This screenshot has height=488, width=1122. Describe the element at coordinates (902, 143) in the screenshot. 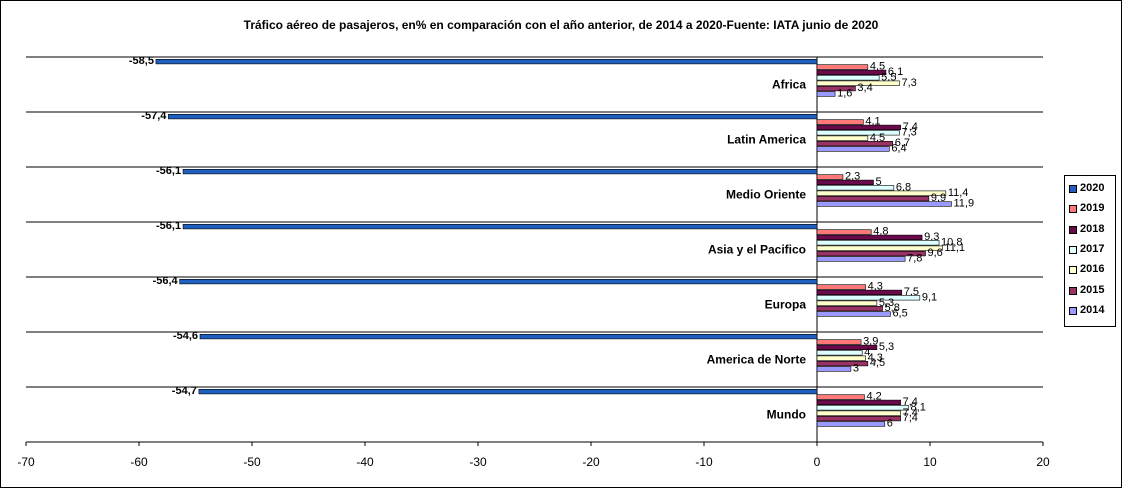

I see `data-label: 6,7` at that location.